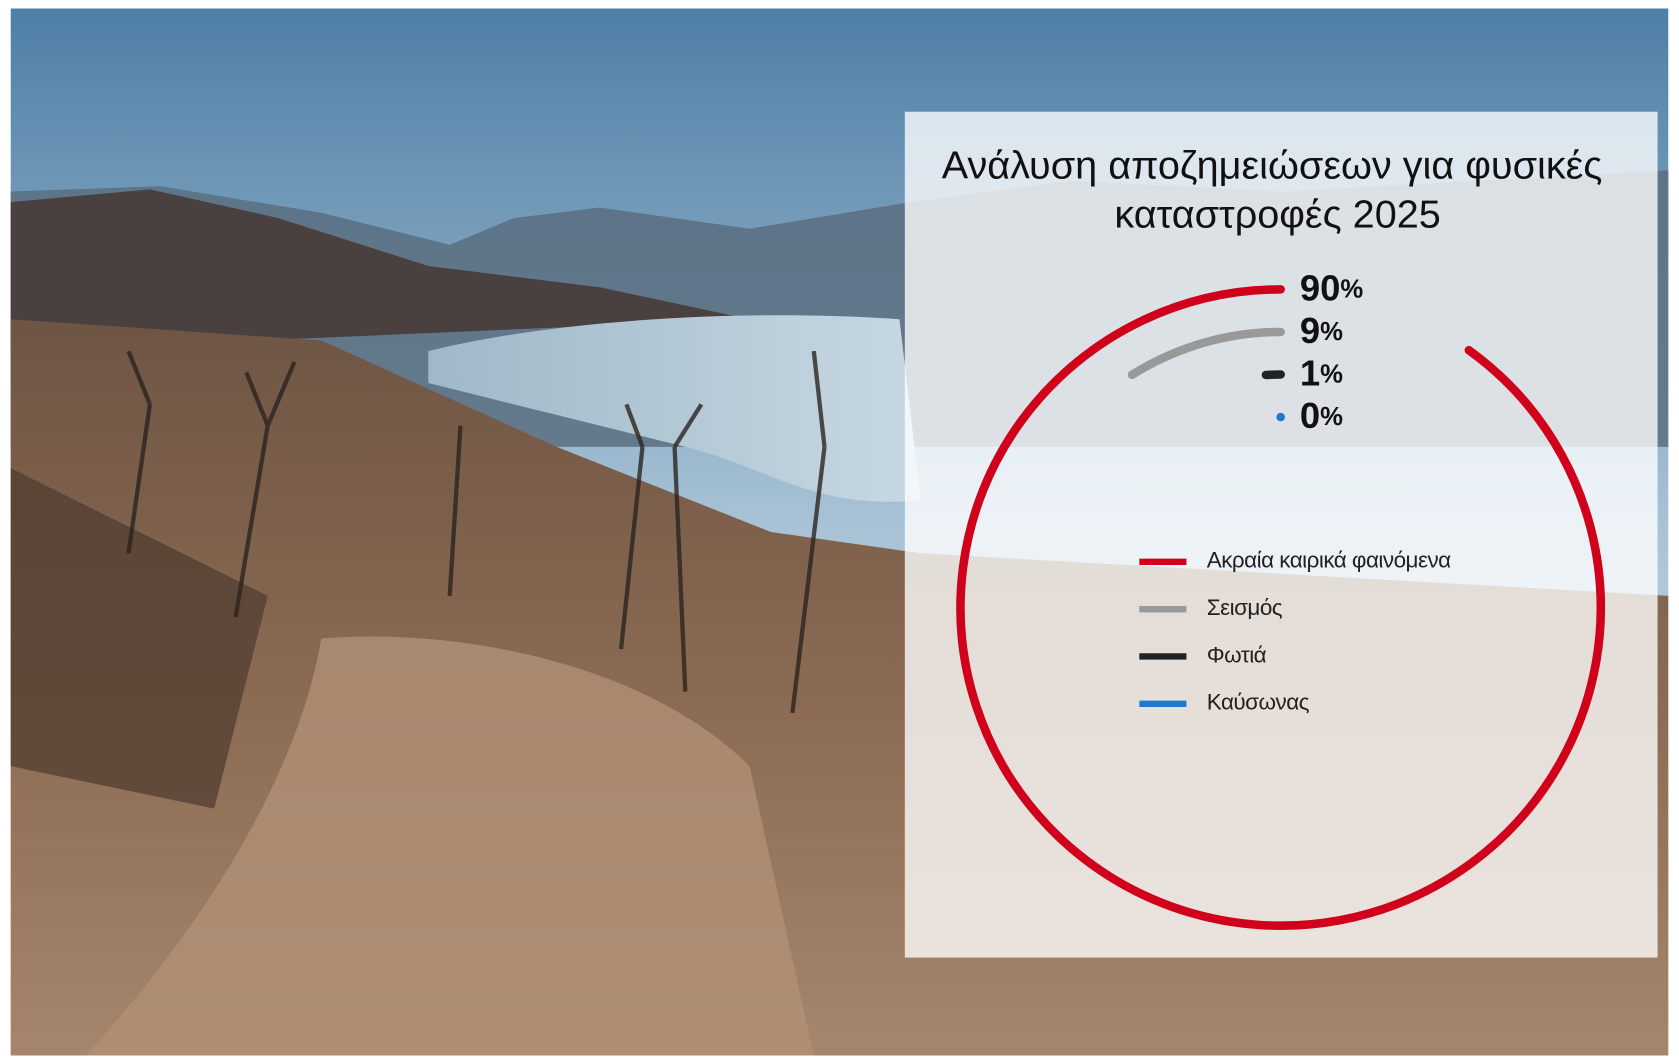  What do you see at coordinates (1332, 287) in the screenshot?
I see `value-label: 90%` at bounding box center [1332, 287].